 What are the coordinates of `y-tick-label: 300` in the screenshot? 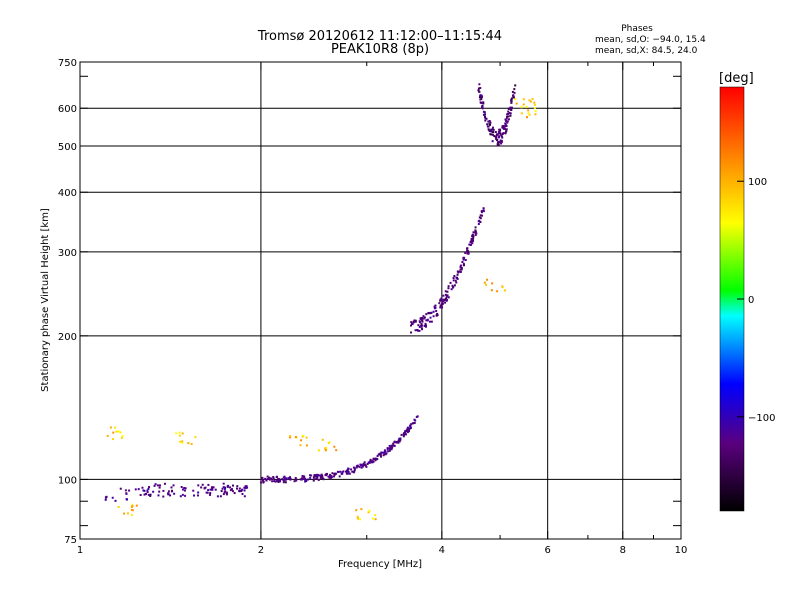 It's located at (67, 253).